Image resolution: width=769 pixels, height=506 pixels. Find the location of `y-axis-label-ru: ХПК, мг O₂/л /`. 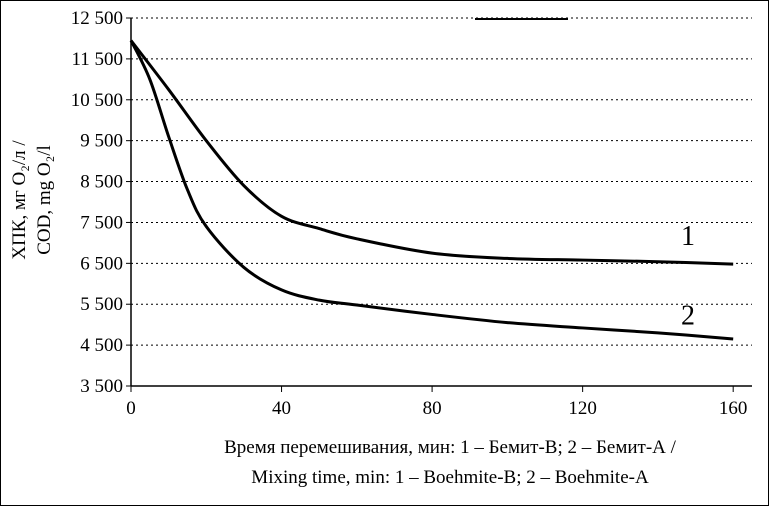

y-axis-label-ru: ХПК, мг O₂/л / is located at coordinates (19, 200).